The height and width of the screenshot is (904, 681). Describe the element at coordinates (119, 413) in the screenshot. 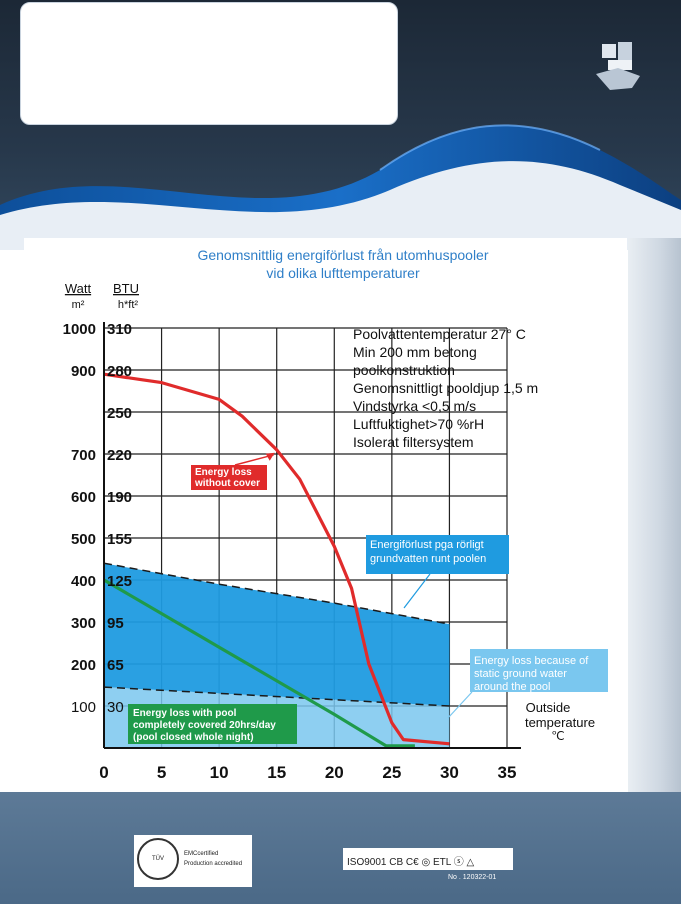

I see `btu-tick-label: 250` at that location.